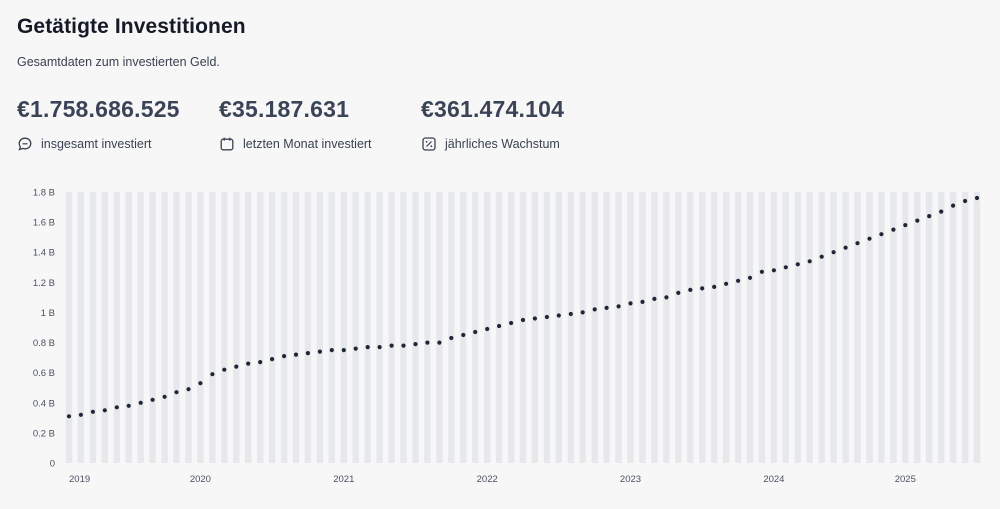  I want to click on y-tick-label: 1 B, so click(48, 313).